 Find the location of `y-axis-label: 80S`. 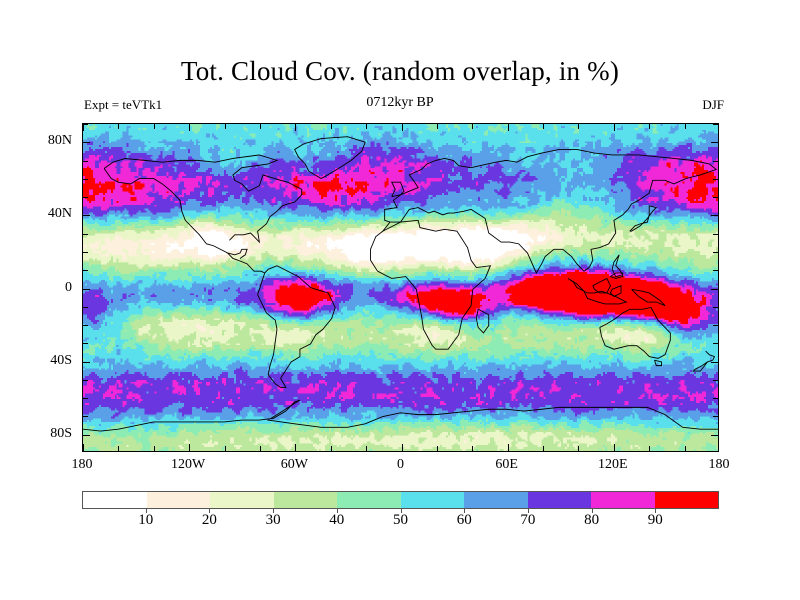

y-axis-label: 80S is located at coordinates (61, 433).